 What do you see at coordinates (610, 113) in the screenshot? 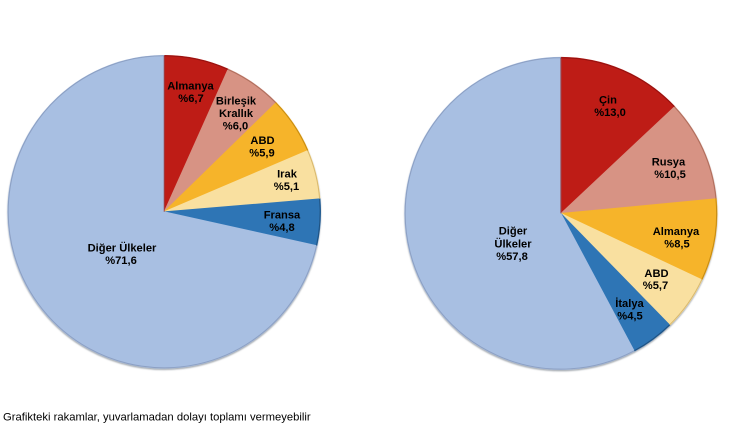
I see `svg-text: %13,0` at bounding box center [610, 113].